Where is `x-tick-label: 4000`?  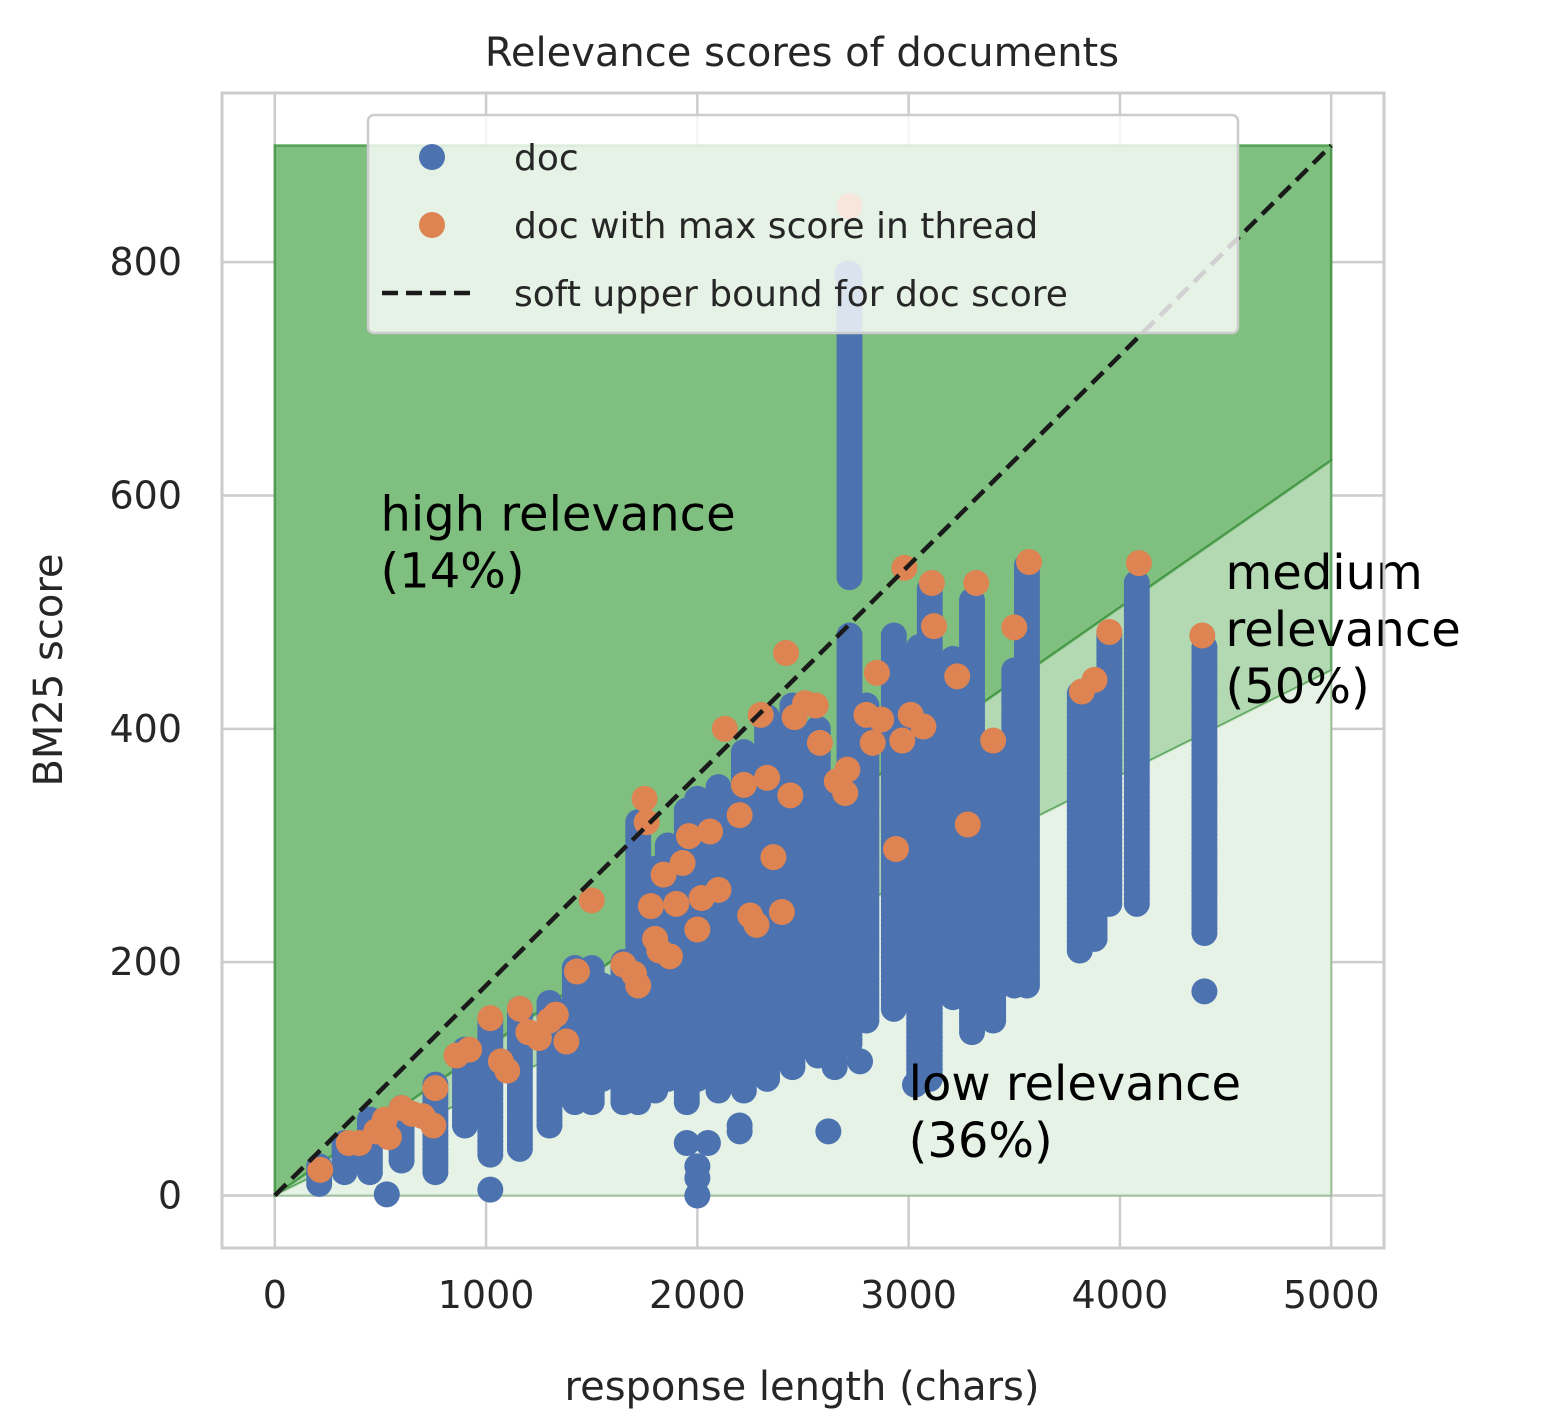 x-tick-label: 4000 is located at coordinates (1120, 1295).